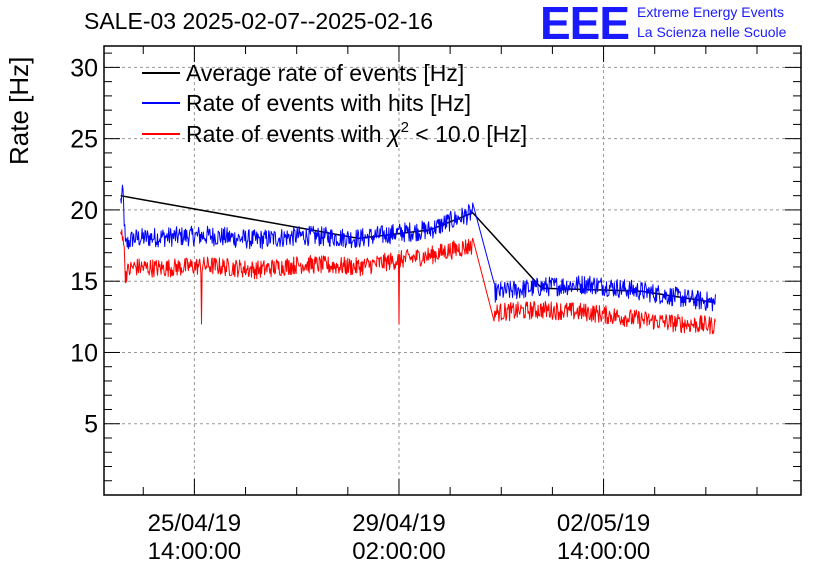 This screenshot has height=577, width=836. Describe the element at coordinates (356, 133) in the screenshot. I see `legend-label-2: Rate of events with χ2 < 10.0 [Hz]` at that location.